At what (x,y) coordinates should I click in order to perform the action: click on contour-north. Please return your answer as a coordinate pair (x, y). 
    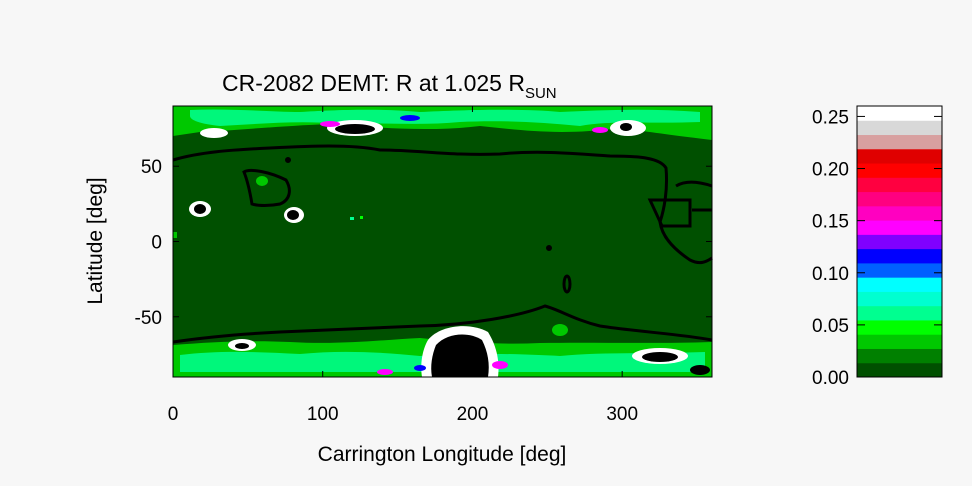
    Looking at the image, I should click on (442, 204).